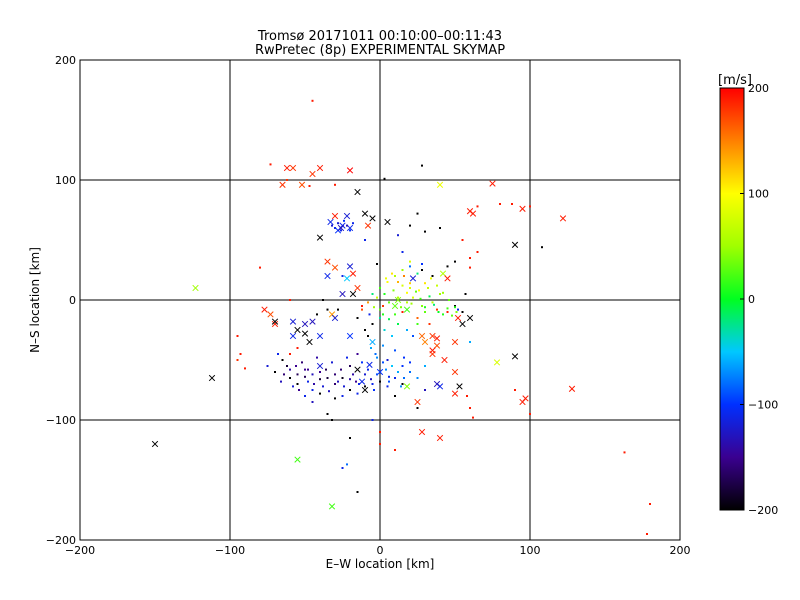  I want to click on x-axis-ticks: −200 −100 0 100 200, so click(378, 550).